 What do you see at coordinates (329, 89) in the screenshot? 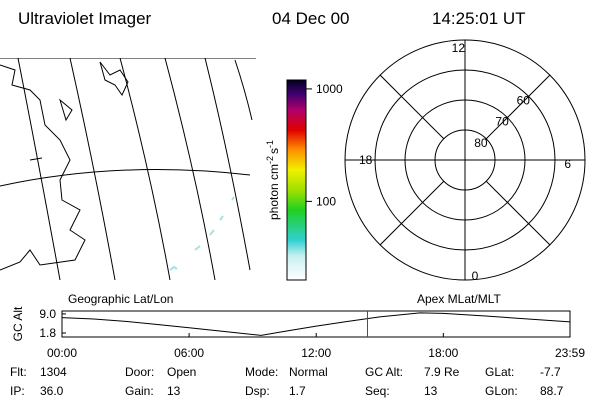
I see `colorbar-tick-label: 1000` at bounding box center [329, 89].